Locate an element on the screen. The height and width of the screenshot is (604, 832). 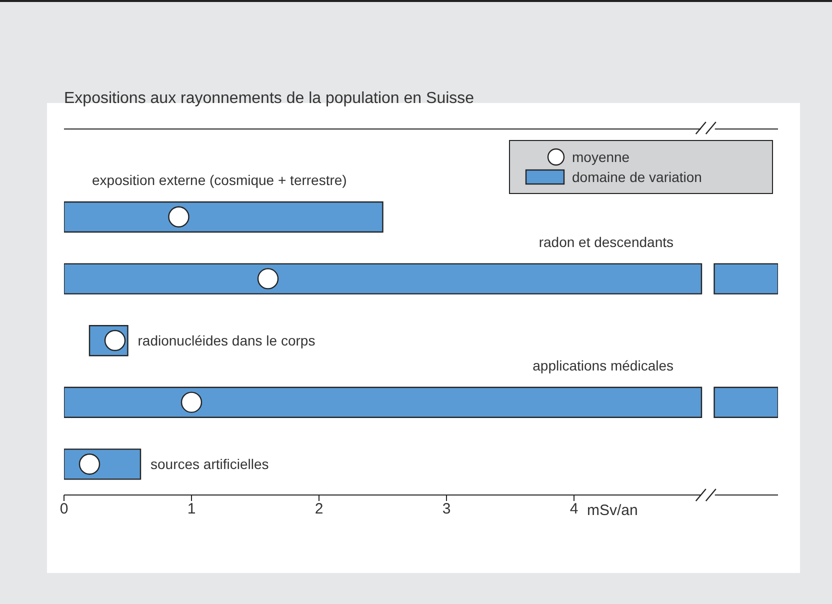
x-axis-title: mSv/an is located at coordinates (612, 510).